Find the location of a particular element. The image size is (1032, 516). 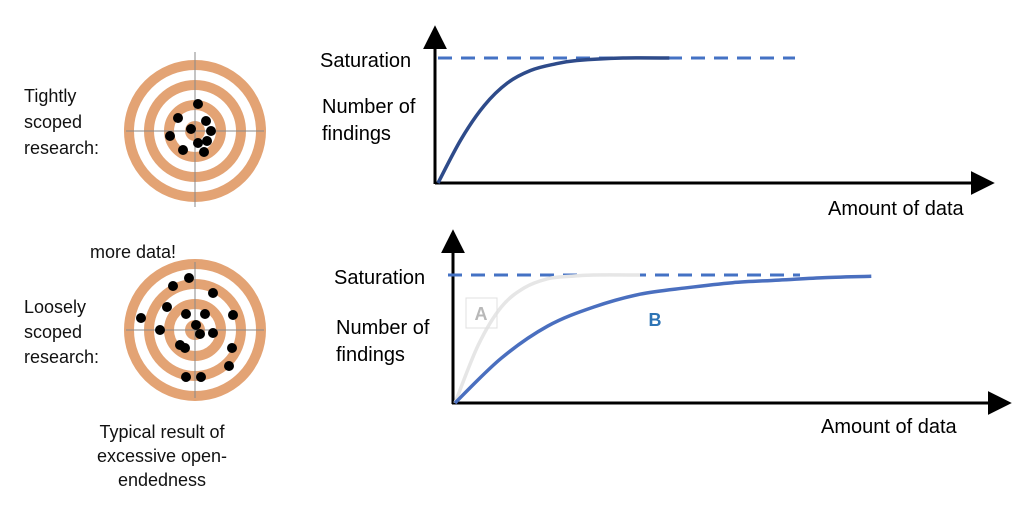

caption-line-2: excessive open- is located at coordinates (162, 456).